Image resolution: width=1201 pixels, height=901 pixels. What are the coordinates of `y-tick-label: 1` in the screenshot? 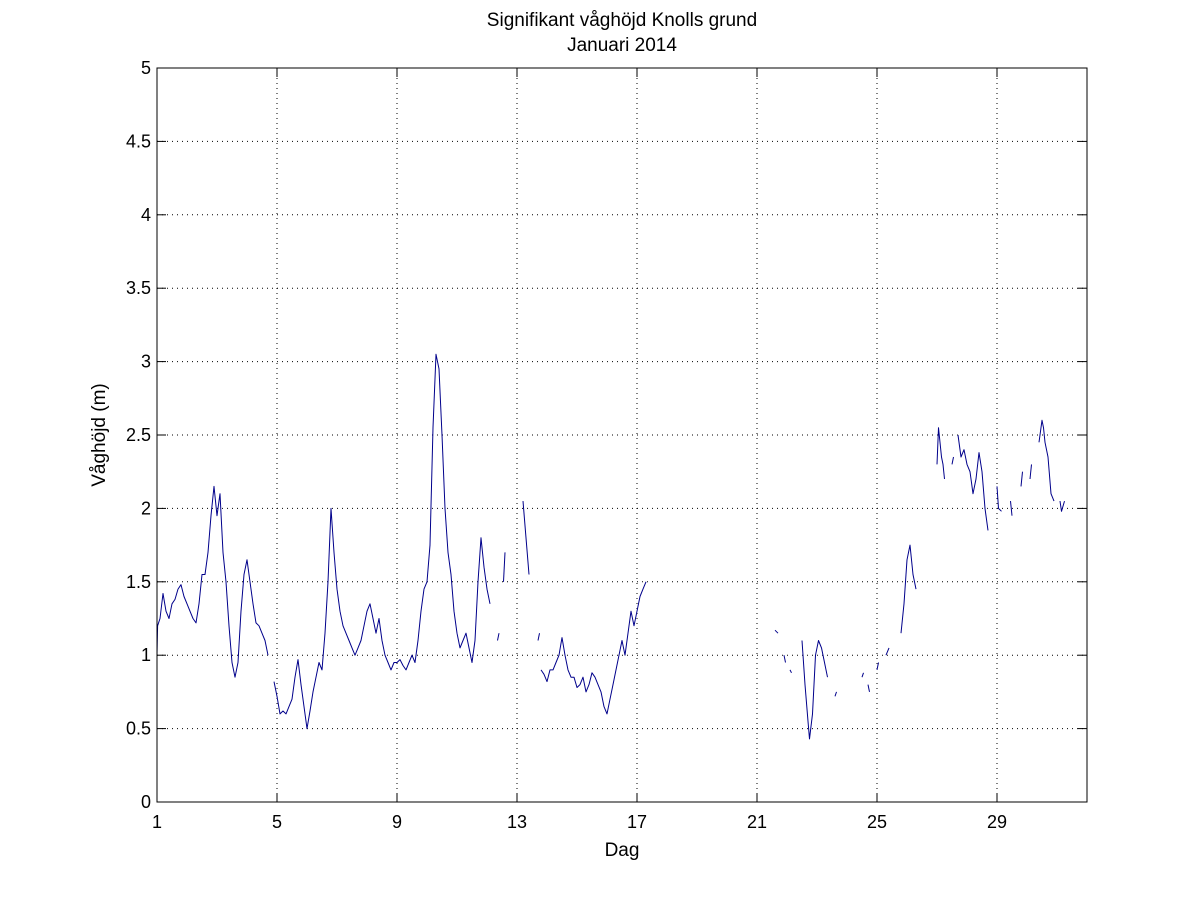 It's located at (146, 655).